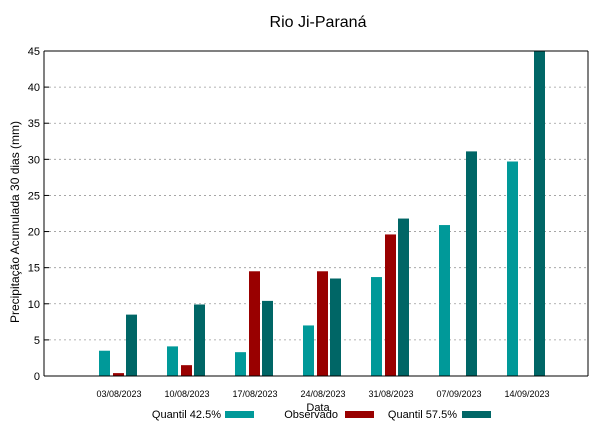 This screenshot has height=426, width=590. Describe the element at coordinates (34, 88) in the screenshot. I see `y-tick-label: 40` at that location.